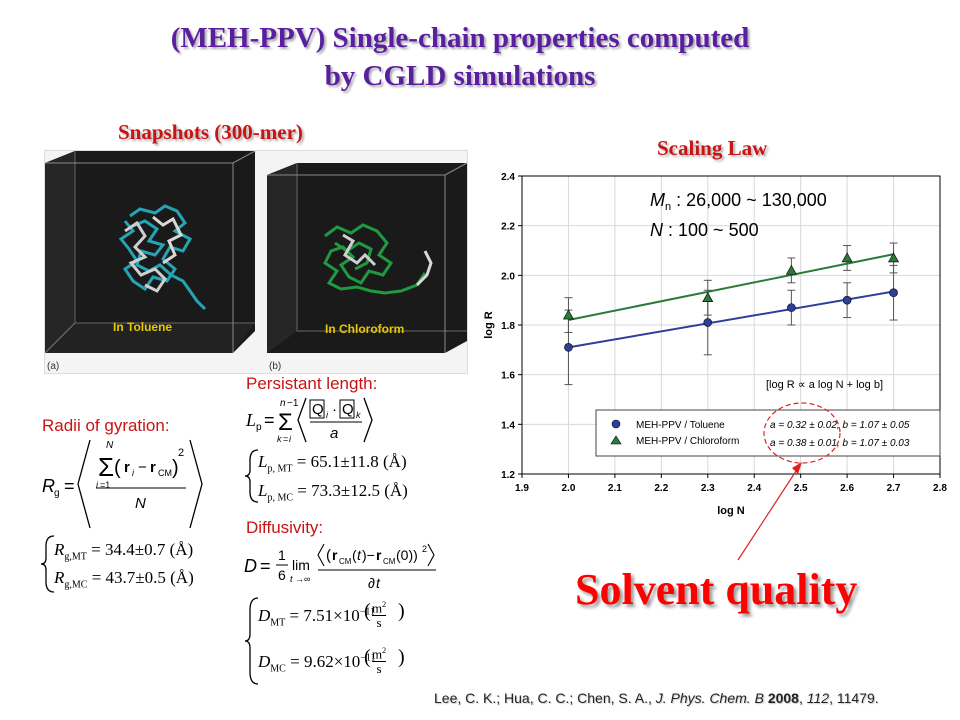 The height and width of the screenshot is (720, 960). Describe the element at coordinates (824, 385) in the screenshot. I see `fit-equation: [log R ∝ a log N + log b]` at that location.